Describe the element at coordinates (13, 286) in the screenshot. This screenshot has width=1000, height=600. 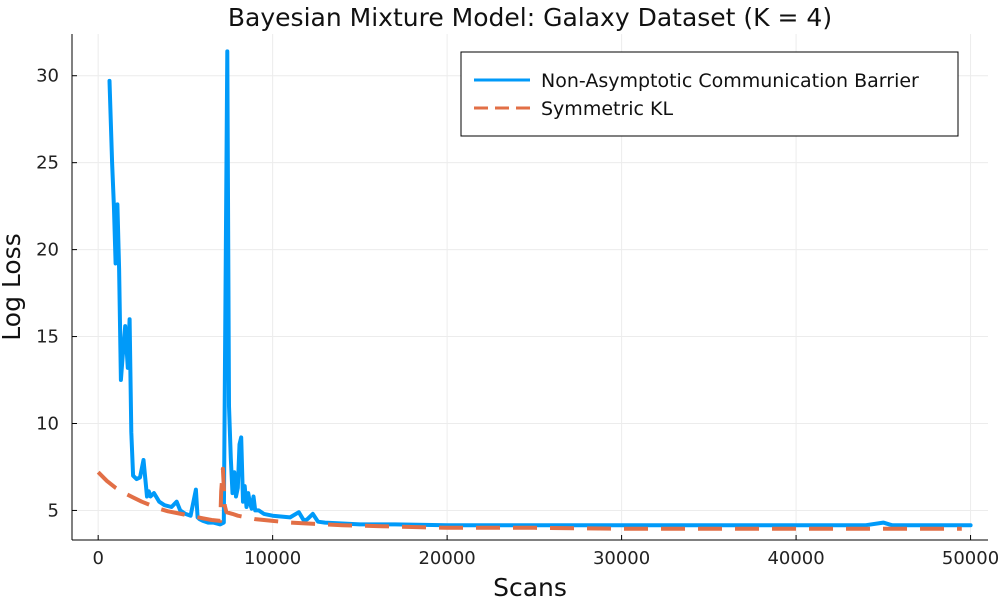
I see `y-axis-title: Log Loss` at that location.